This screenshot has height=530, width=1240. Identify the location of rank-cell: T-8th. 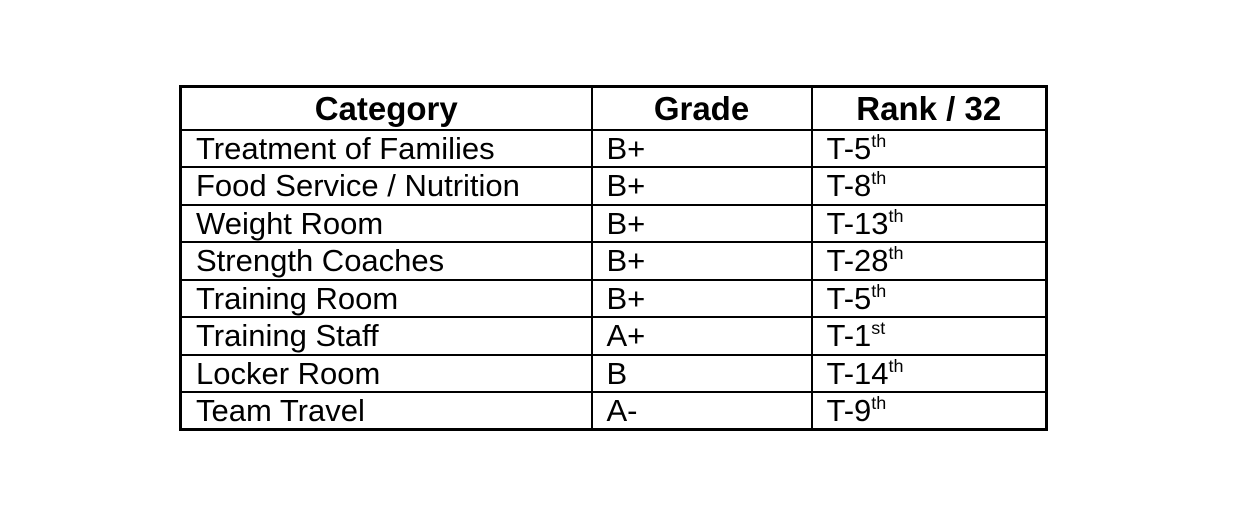
(929, 186).